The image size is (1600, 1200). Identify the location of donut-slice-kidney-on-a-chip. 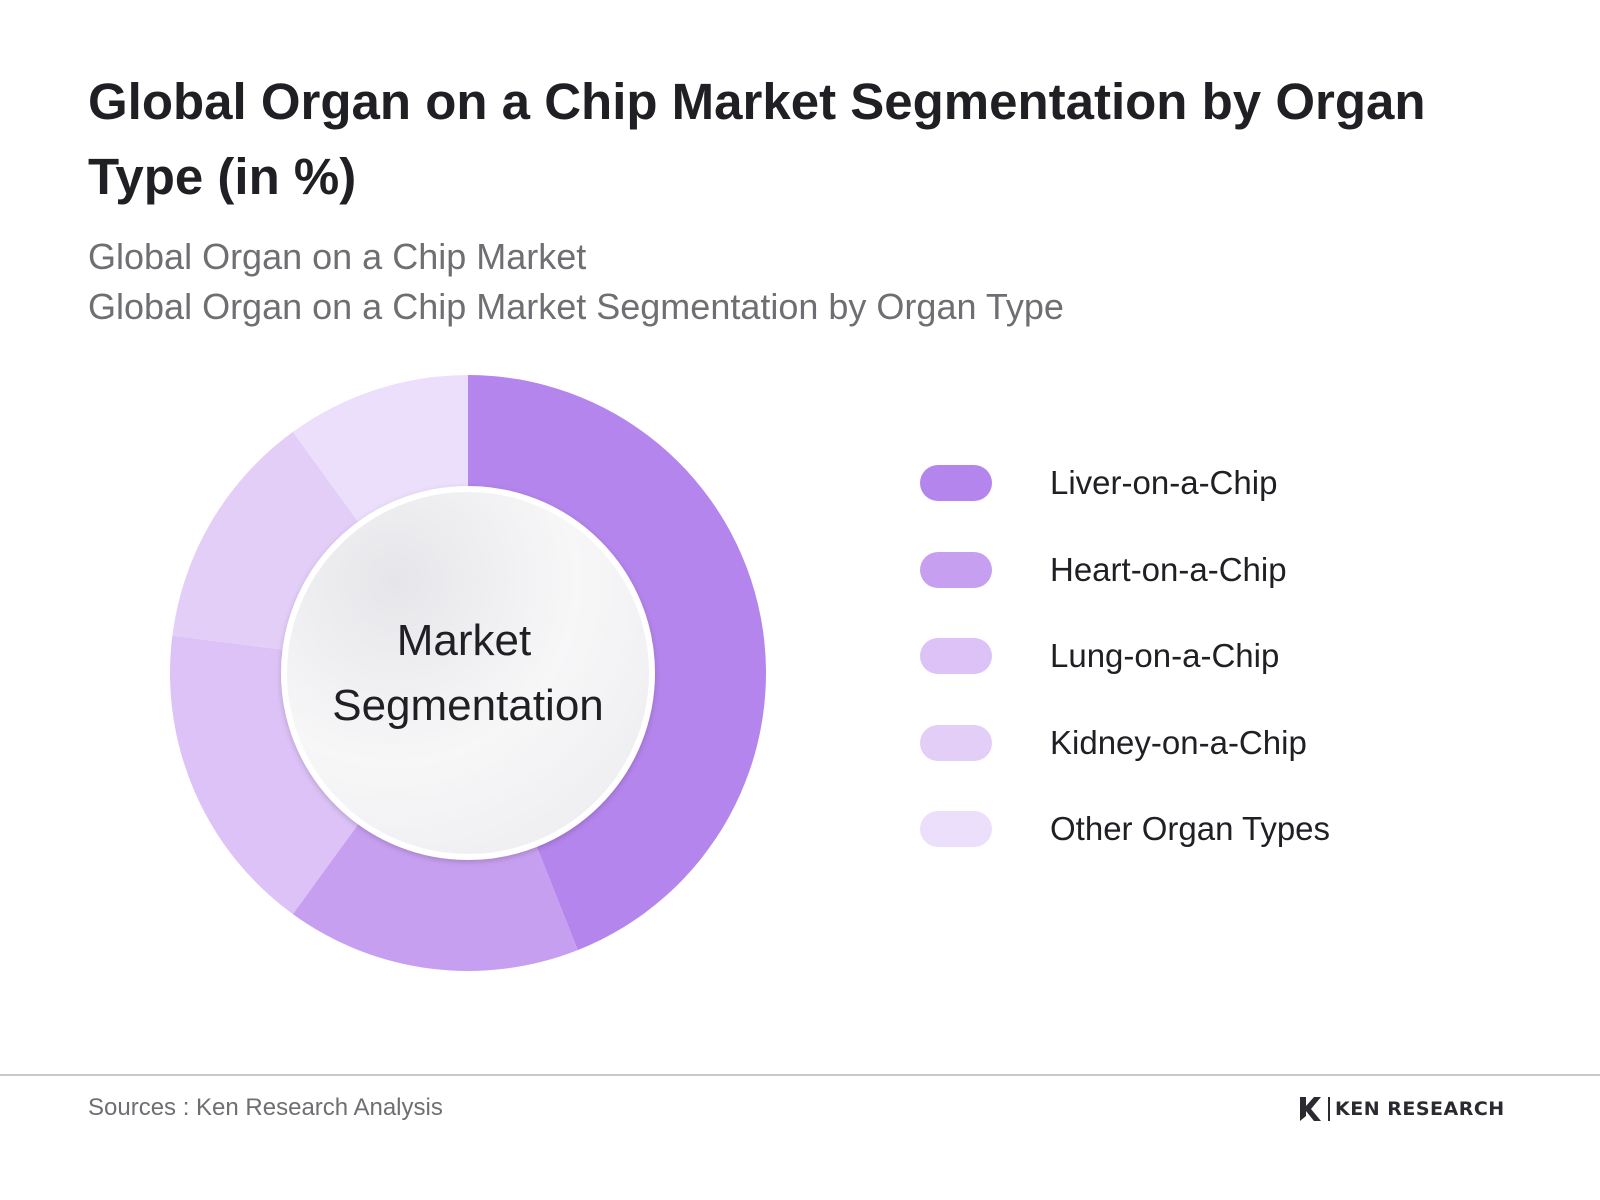
(265, 540).